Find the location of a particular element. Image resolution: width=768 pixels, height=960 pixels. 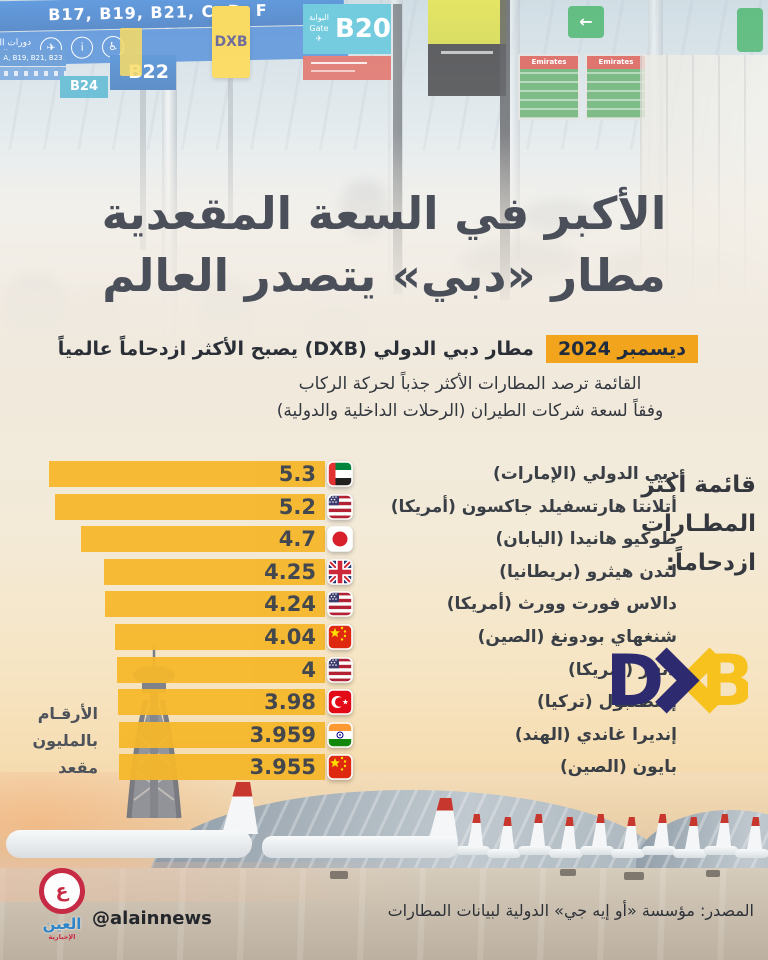

bar-value-label: 5.3 is located at coordinates (297, 474).